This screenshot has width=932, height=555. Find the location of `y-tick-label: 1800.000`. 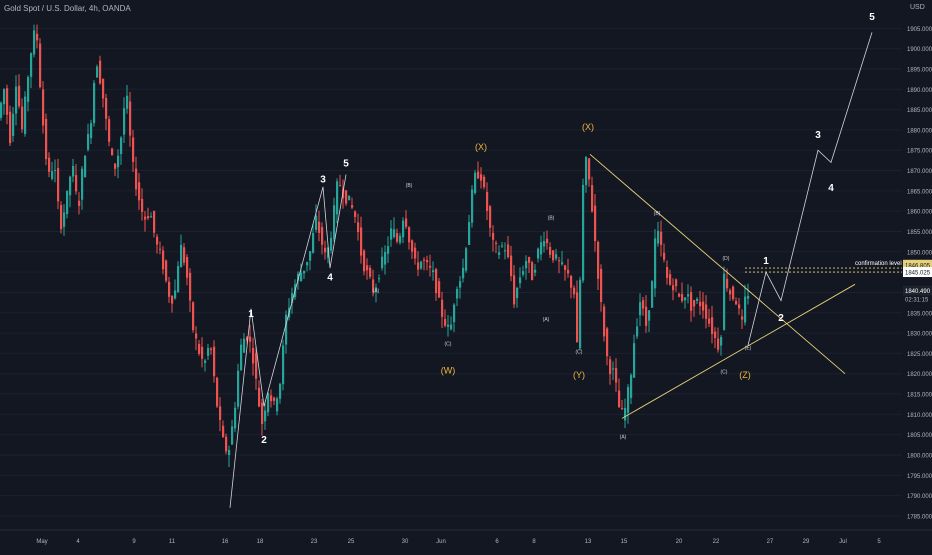

y-tick-label: 1800.000 is located at coordinates (919, 456).